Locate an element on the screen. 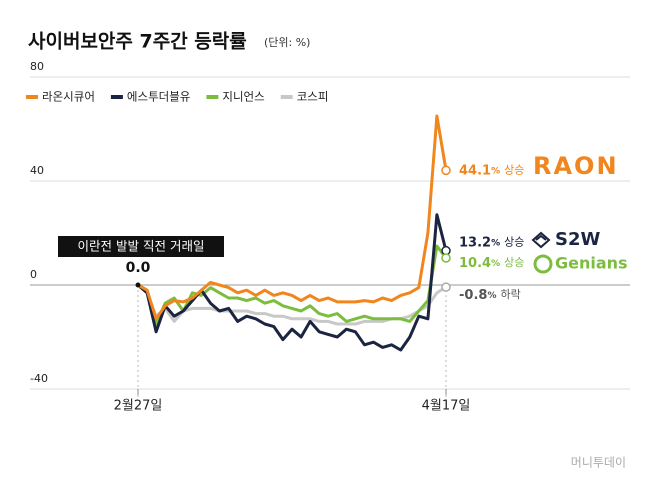  end-label: 10.4% 상승 is located at coordinates (491, 262).